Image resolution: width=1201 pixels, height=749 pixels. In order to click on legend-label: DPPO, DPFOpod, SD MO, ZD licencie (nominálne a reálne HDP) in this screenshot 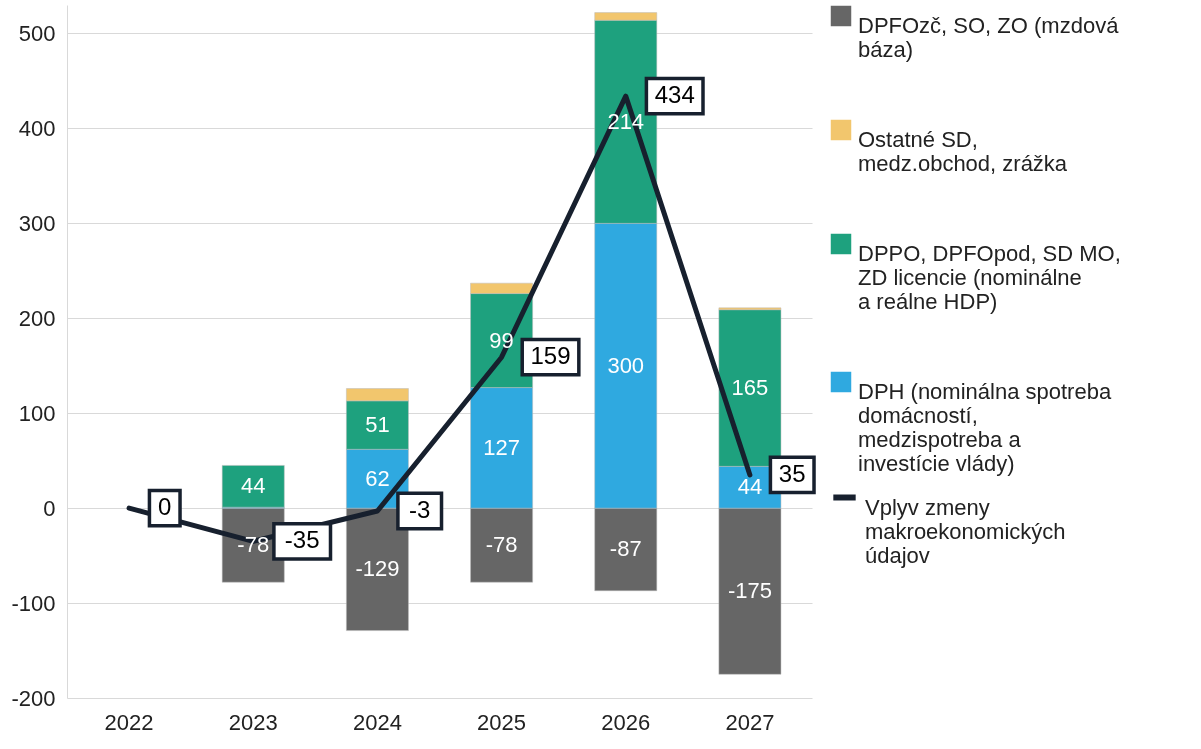, I will do `click(989, 277)`.